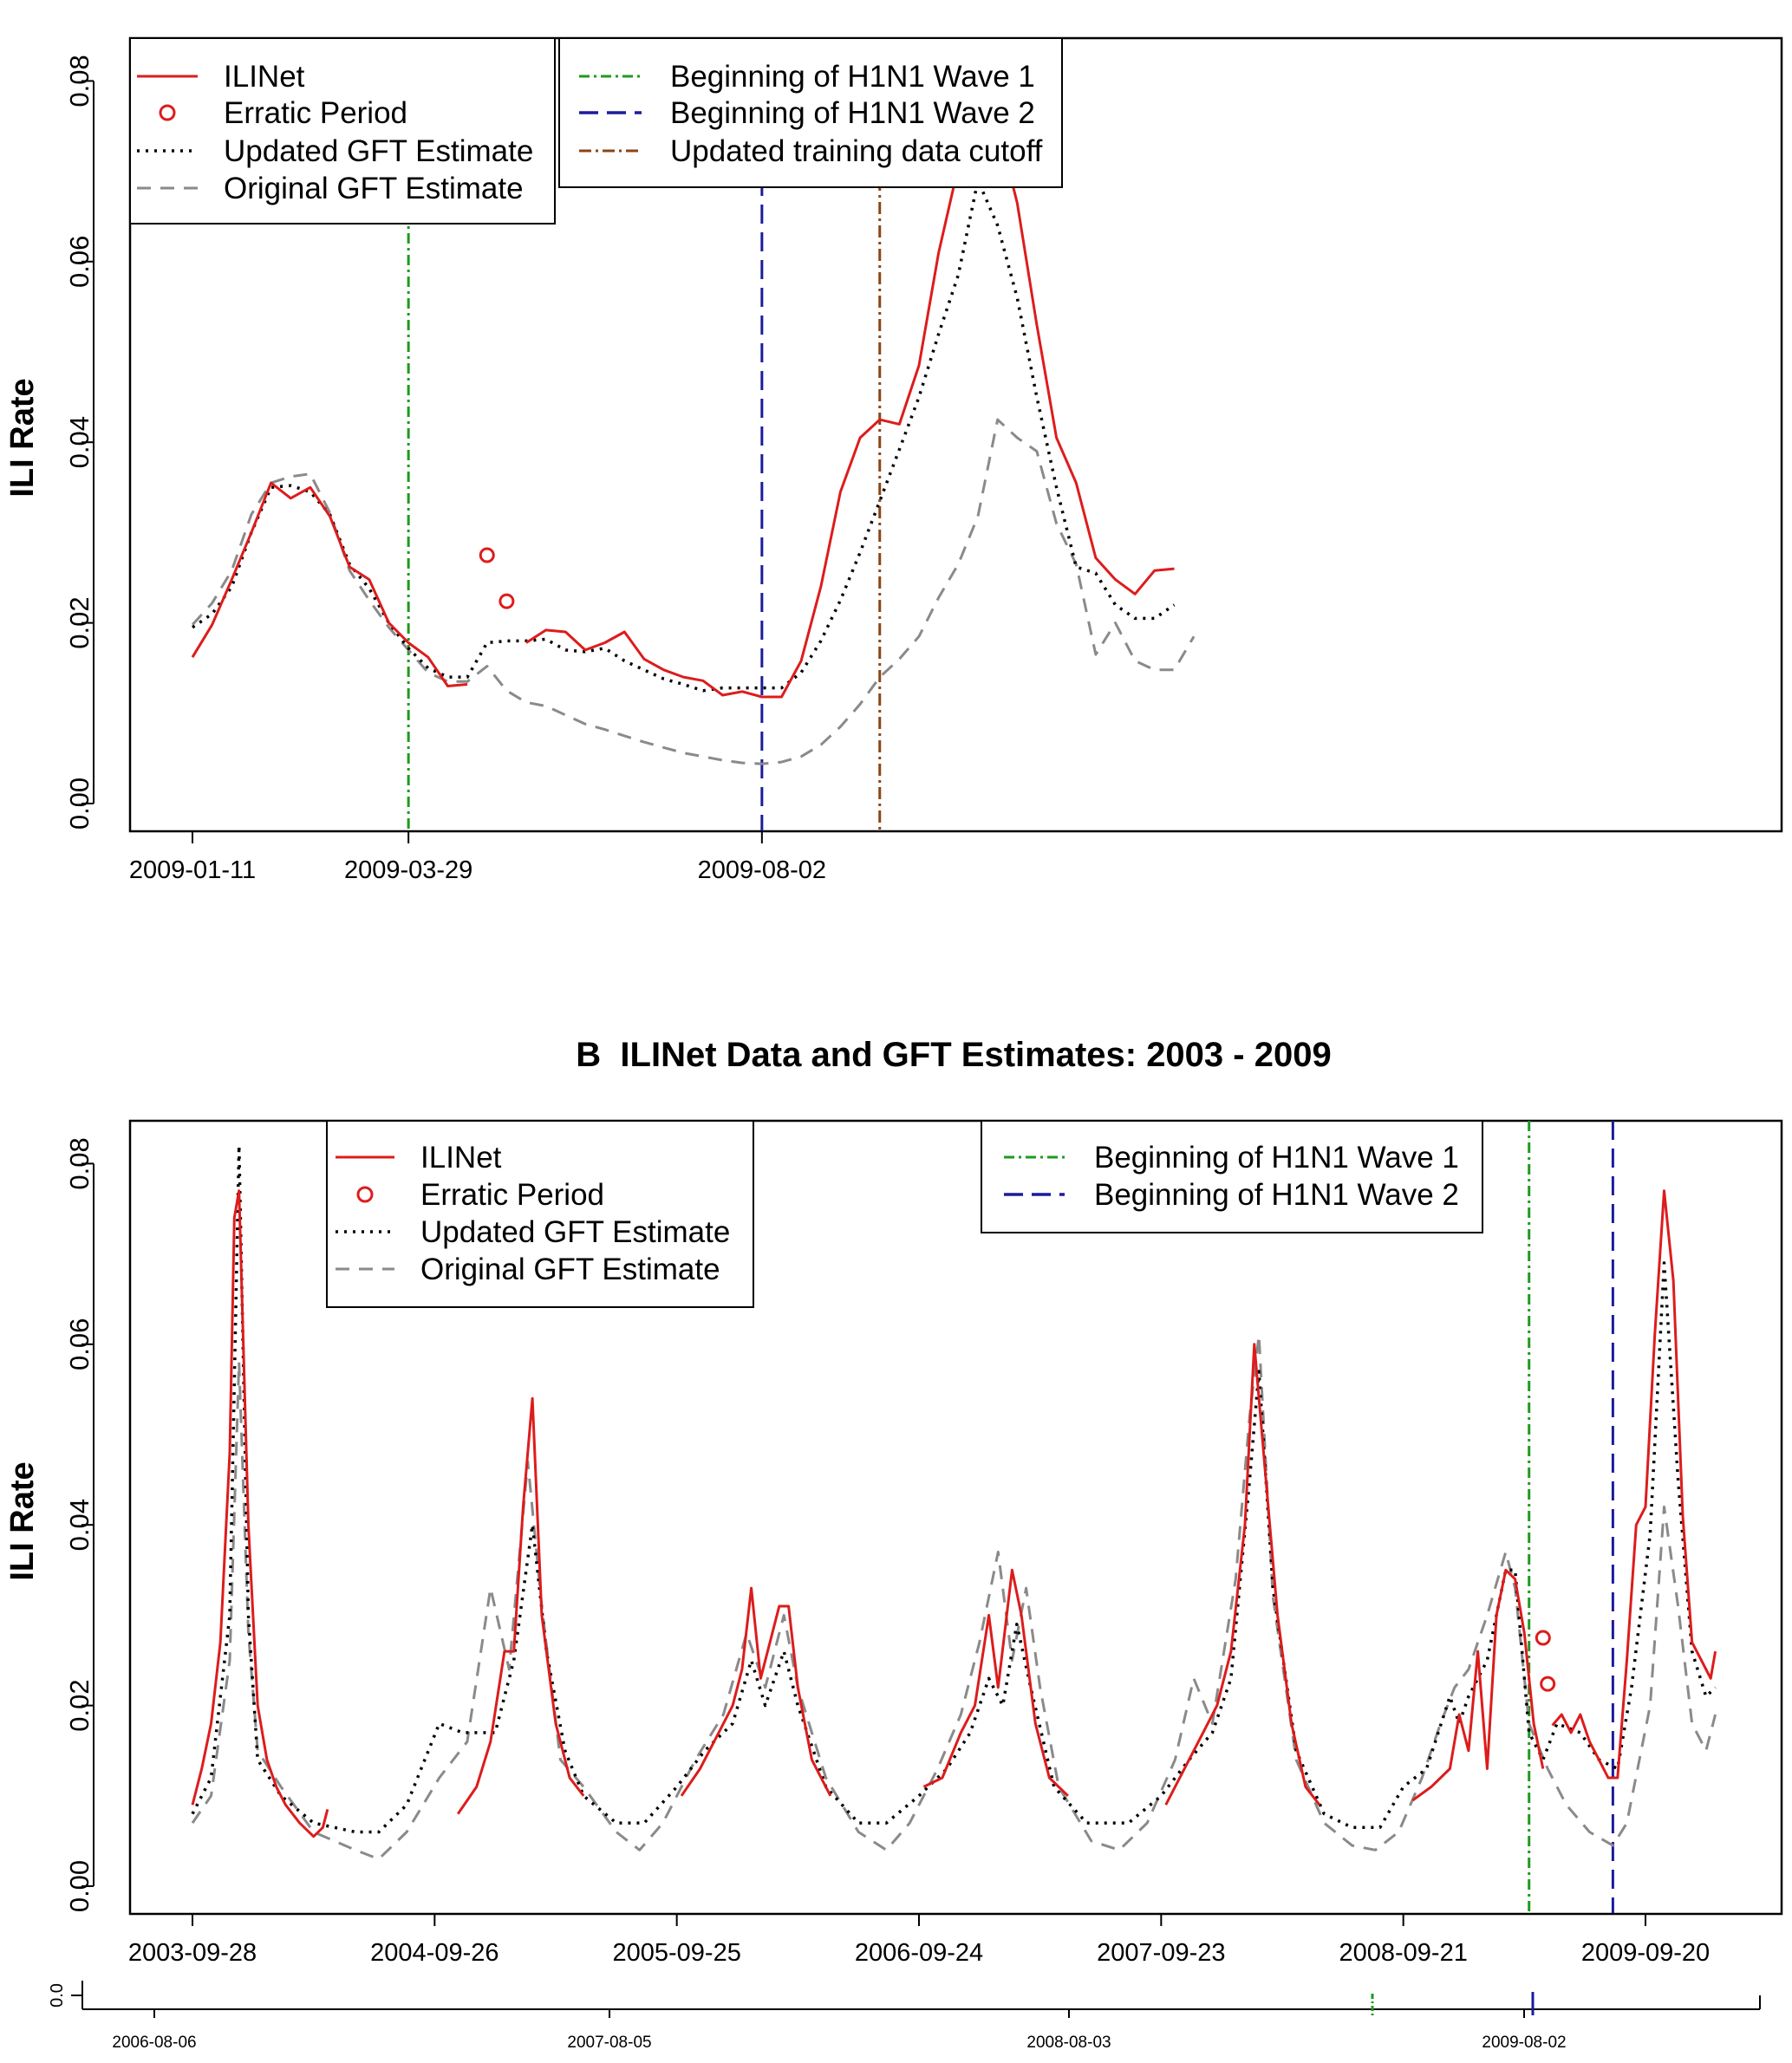 The width and height of the screenshot is (1792, 2063). Describe the element at coordinates (408, 870) in the screenshot. I see `panel-a-x-tick-label: 2009-03-29` at that location.